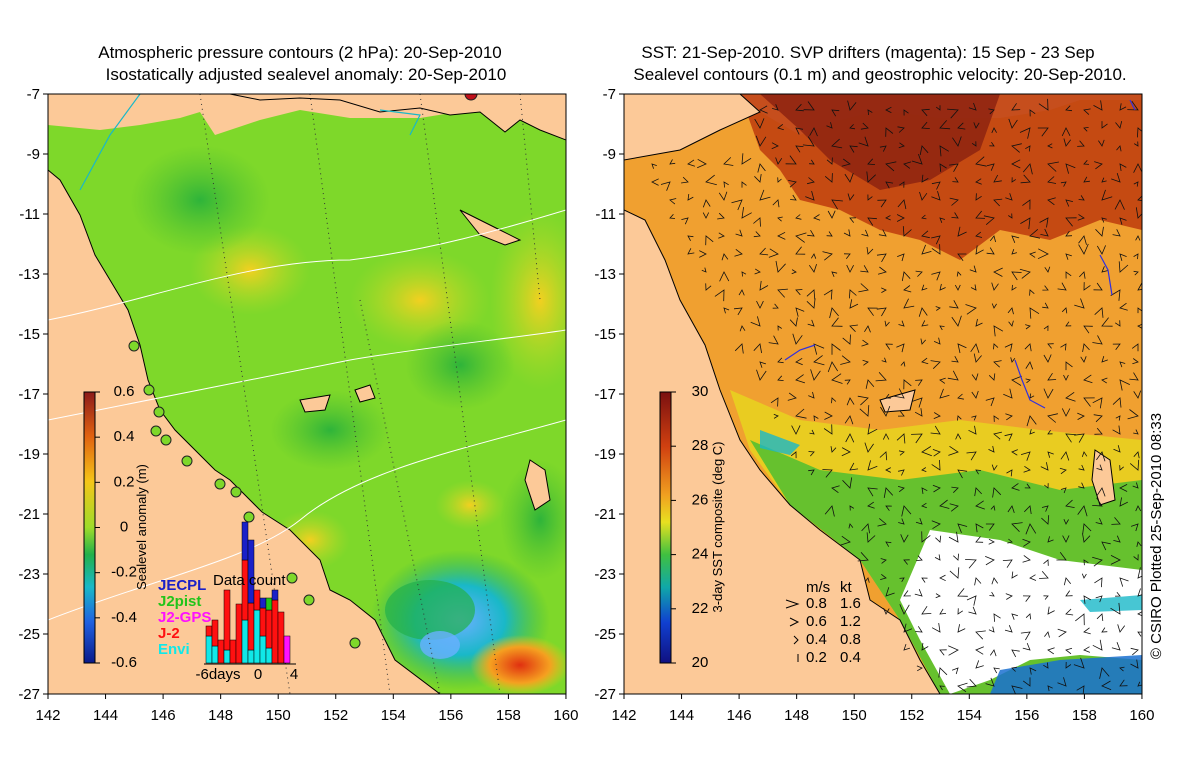  What do you see at coordinates (278, 715) in the screenshot?
I see `x-tick-label: 150` at bounding box center [278, 715].